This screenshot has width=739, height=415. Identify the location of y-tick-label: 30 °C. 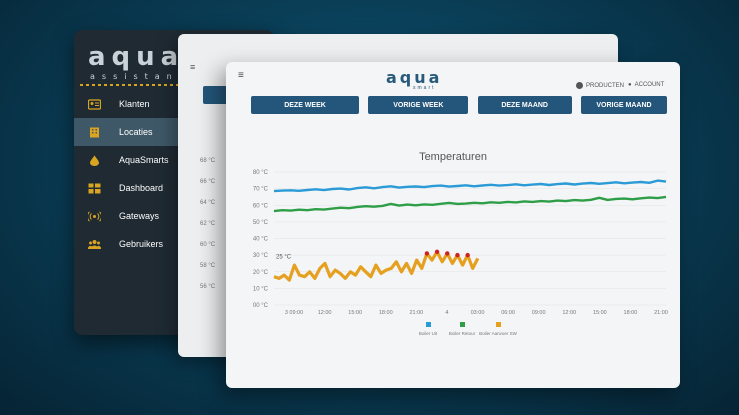
(261, 256).